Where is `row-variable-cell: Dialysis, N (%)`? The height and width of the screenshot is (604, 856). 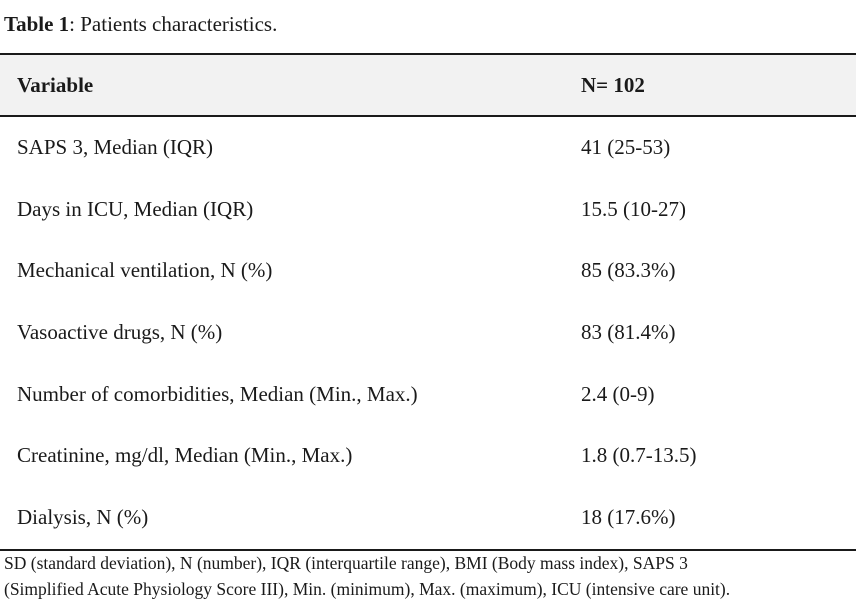 row-variable-cell: Dialysis, N (%) is located at coordinates (83, 517).